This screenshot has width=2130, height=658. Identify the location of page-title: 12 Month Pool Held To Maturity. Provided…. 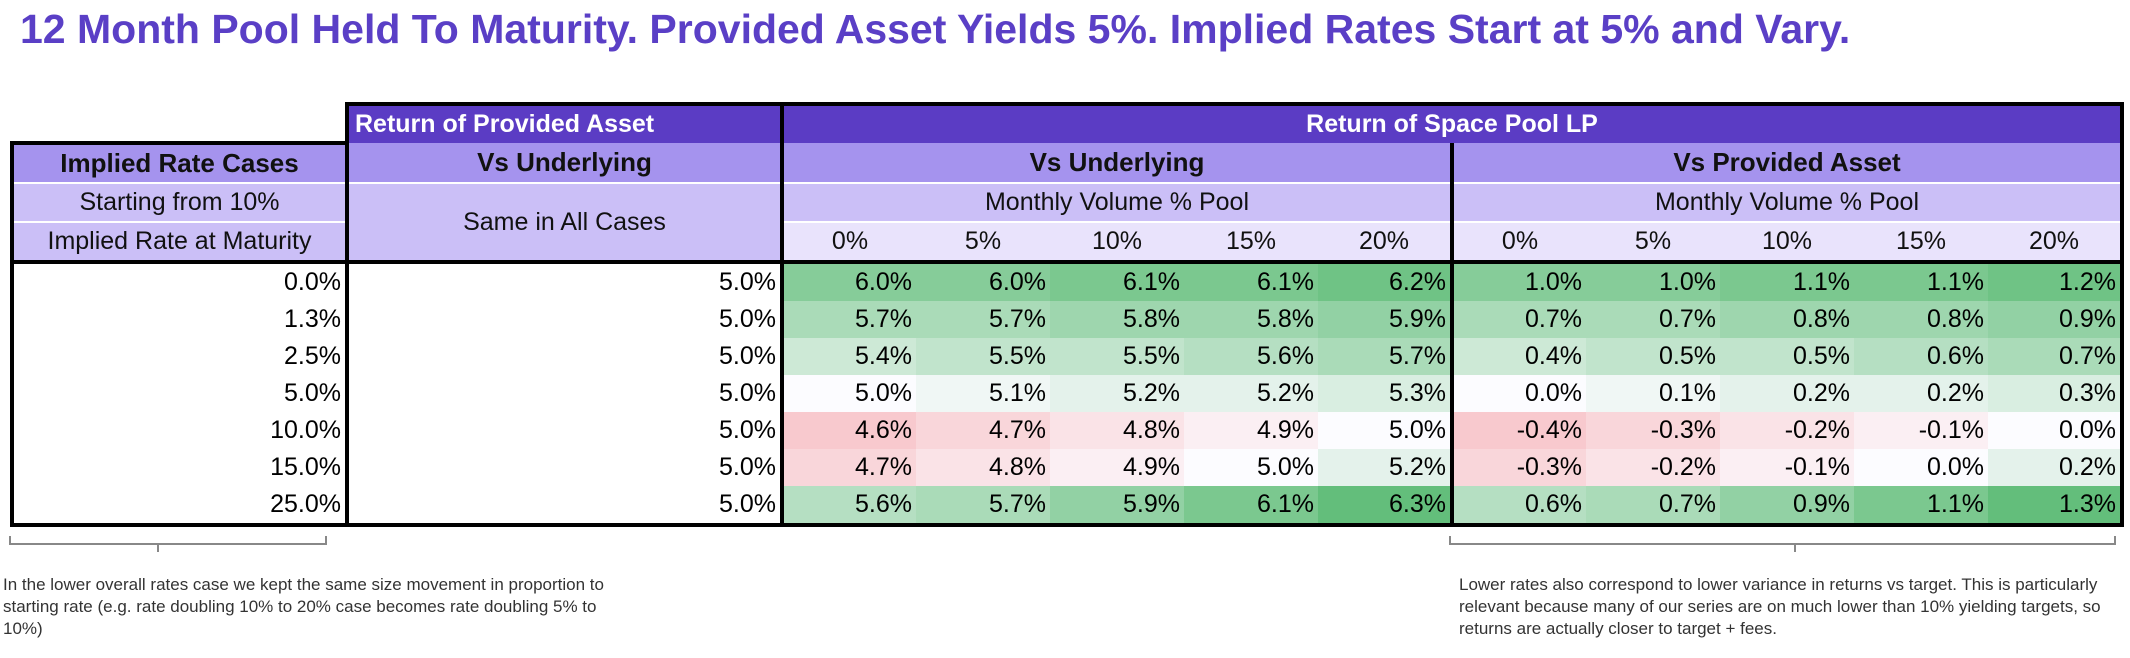
(935, 29).